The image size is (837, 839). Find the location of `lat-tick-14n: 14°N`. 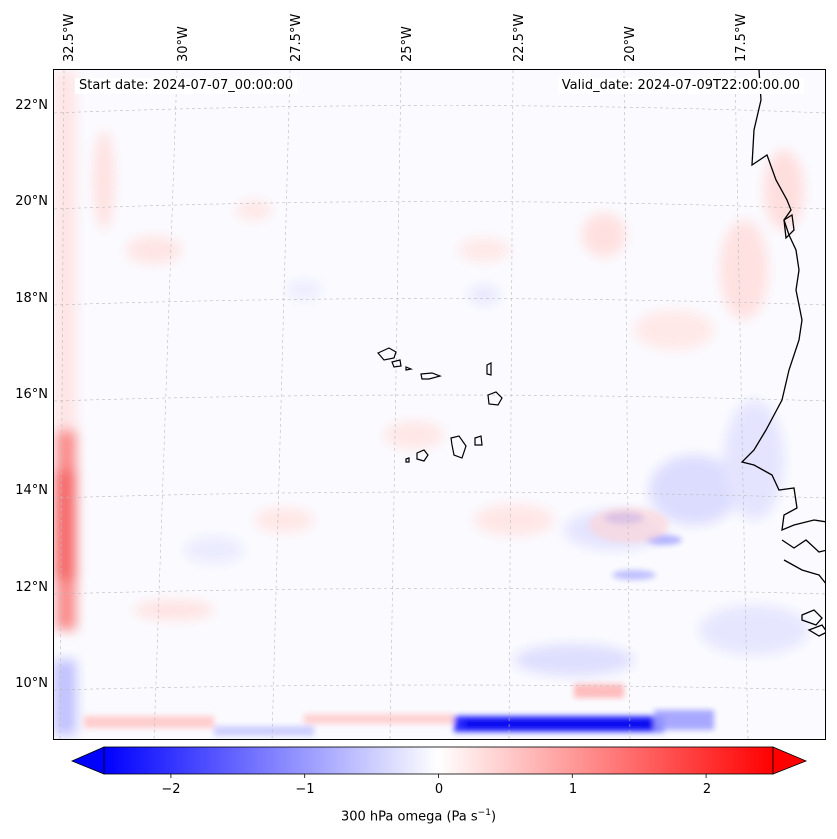

lat-tick-14n: 14°N is located at coordinates (31, 490).